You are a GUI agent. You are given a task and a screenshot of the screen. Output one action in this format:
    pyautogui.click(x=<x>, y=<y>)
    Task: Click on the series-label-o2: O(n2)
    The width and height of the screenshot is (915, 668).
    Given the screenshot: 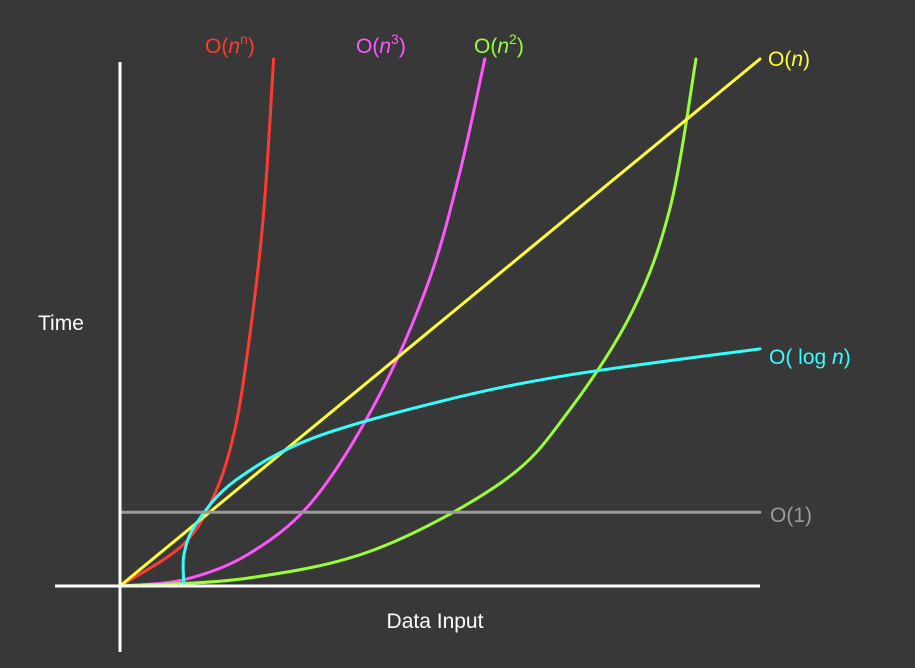 What is the action you would take?
    pyautogui.click(x=499, y=44)
    